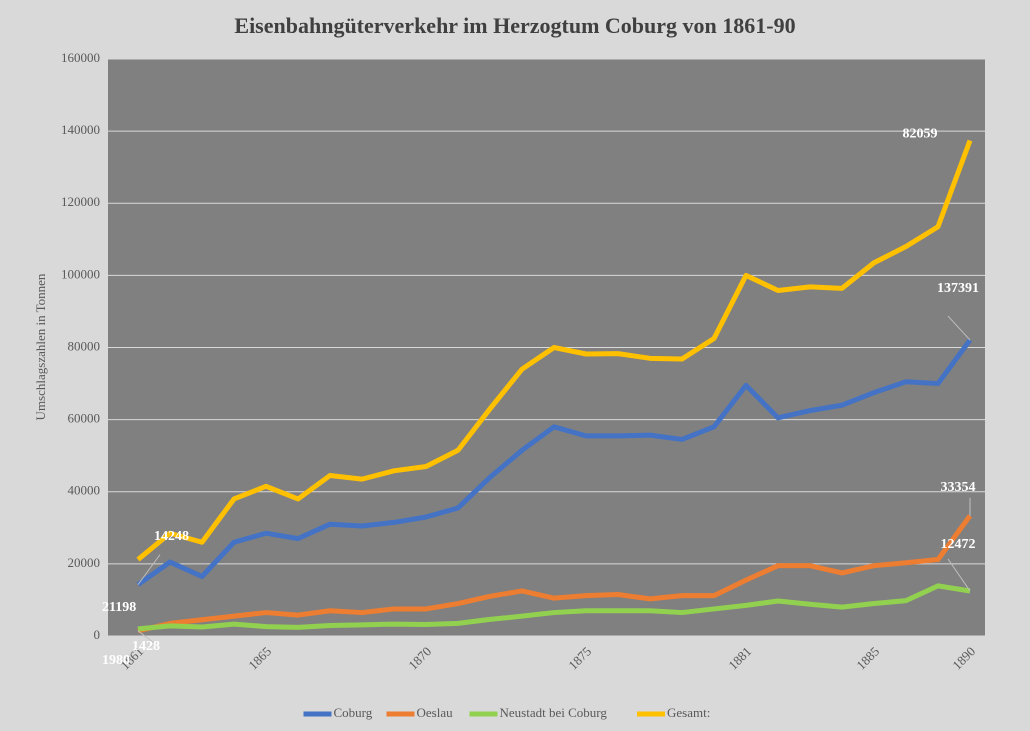  I want to click on y-tick-label: 120000, so click(80, 201).